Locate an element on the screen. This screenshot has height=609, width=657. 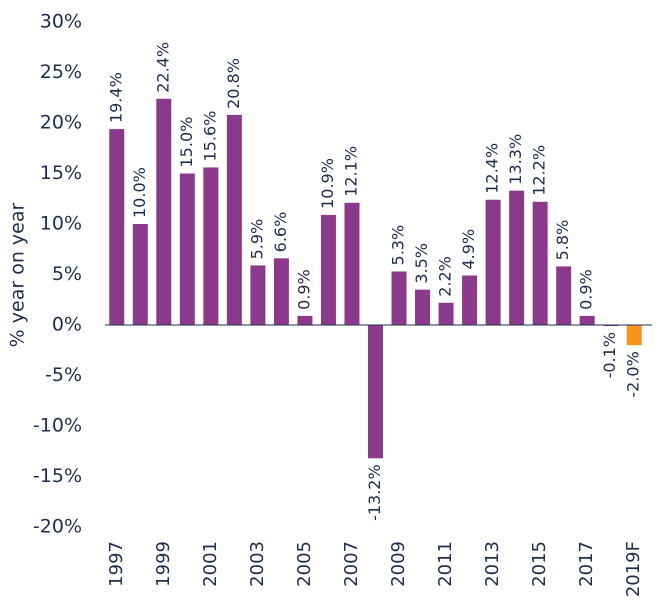
y-tick-label: 20% is located at coordinates (61, 123).